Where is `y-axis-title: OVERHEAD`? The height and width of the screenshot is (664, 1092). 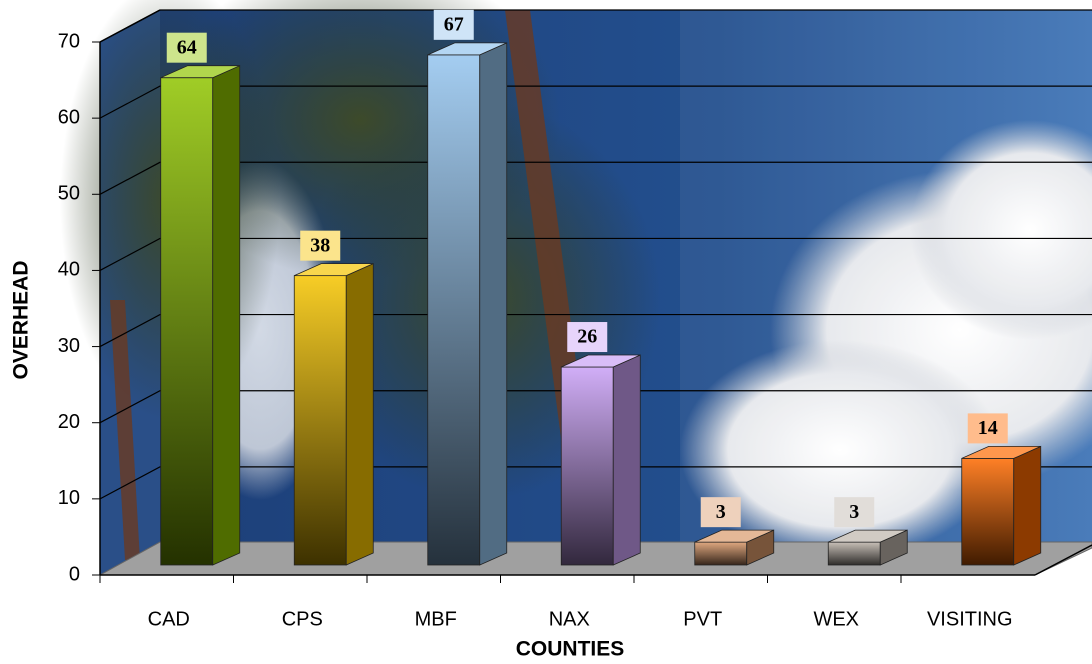
y-axis-title: OVERHEAD is located at coordinates (21, 319).